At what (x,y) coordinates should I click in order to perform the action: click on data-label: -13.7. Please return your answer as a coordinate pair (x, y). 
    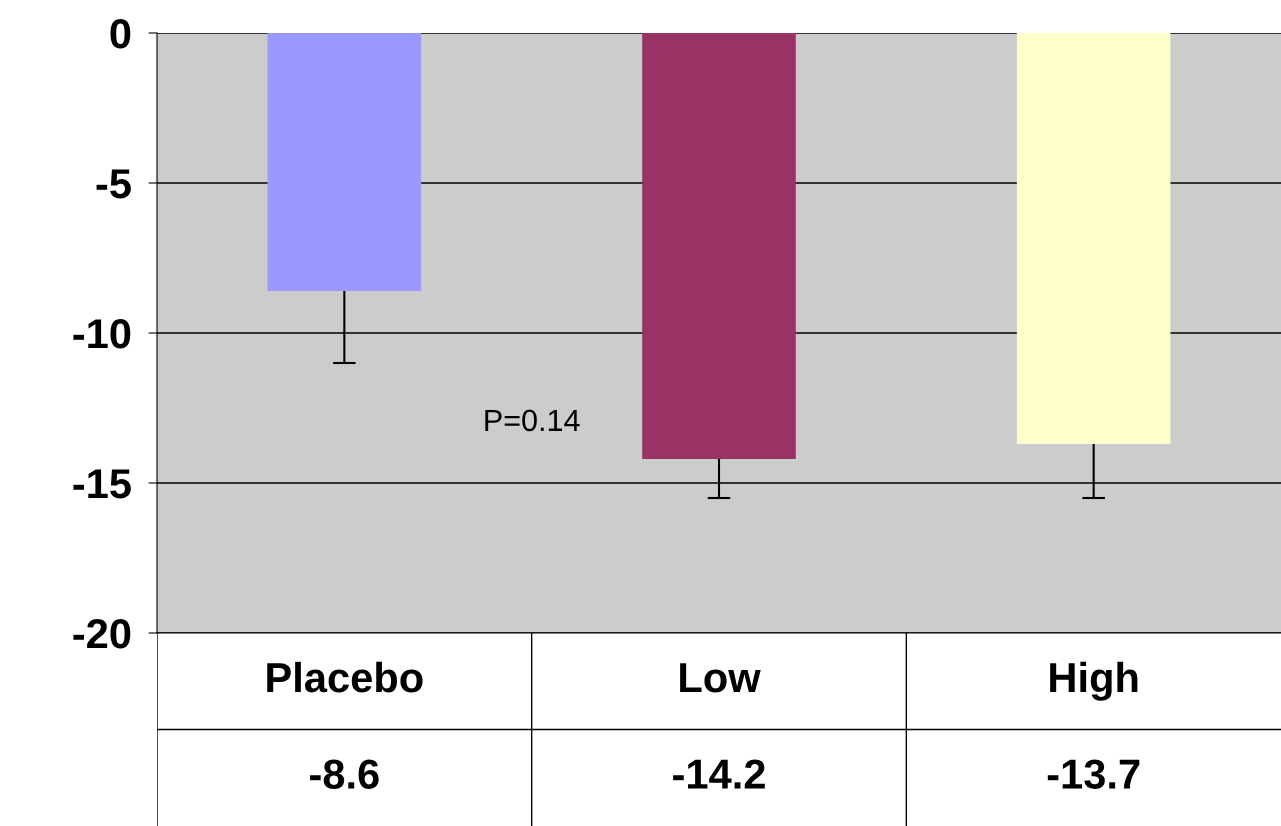
    Looking at the image, I should click on (1093, 774).